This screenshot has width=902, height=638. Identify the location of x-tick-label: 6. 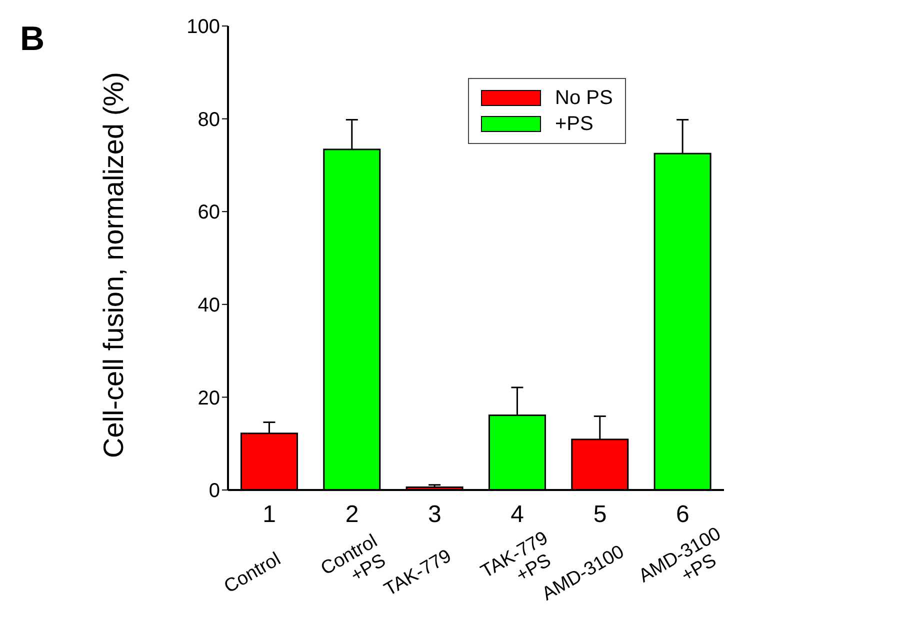
(683, 514).